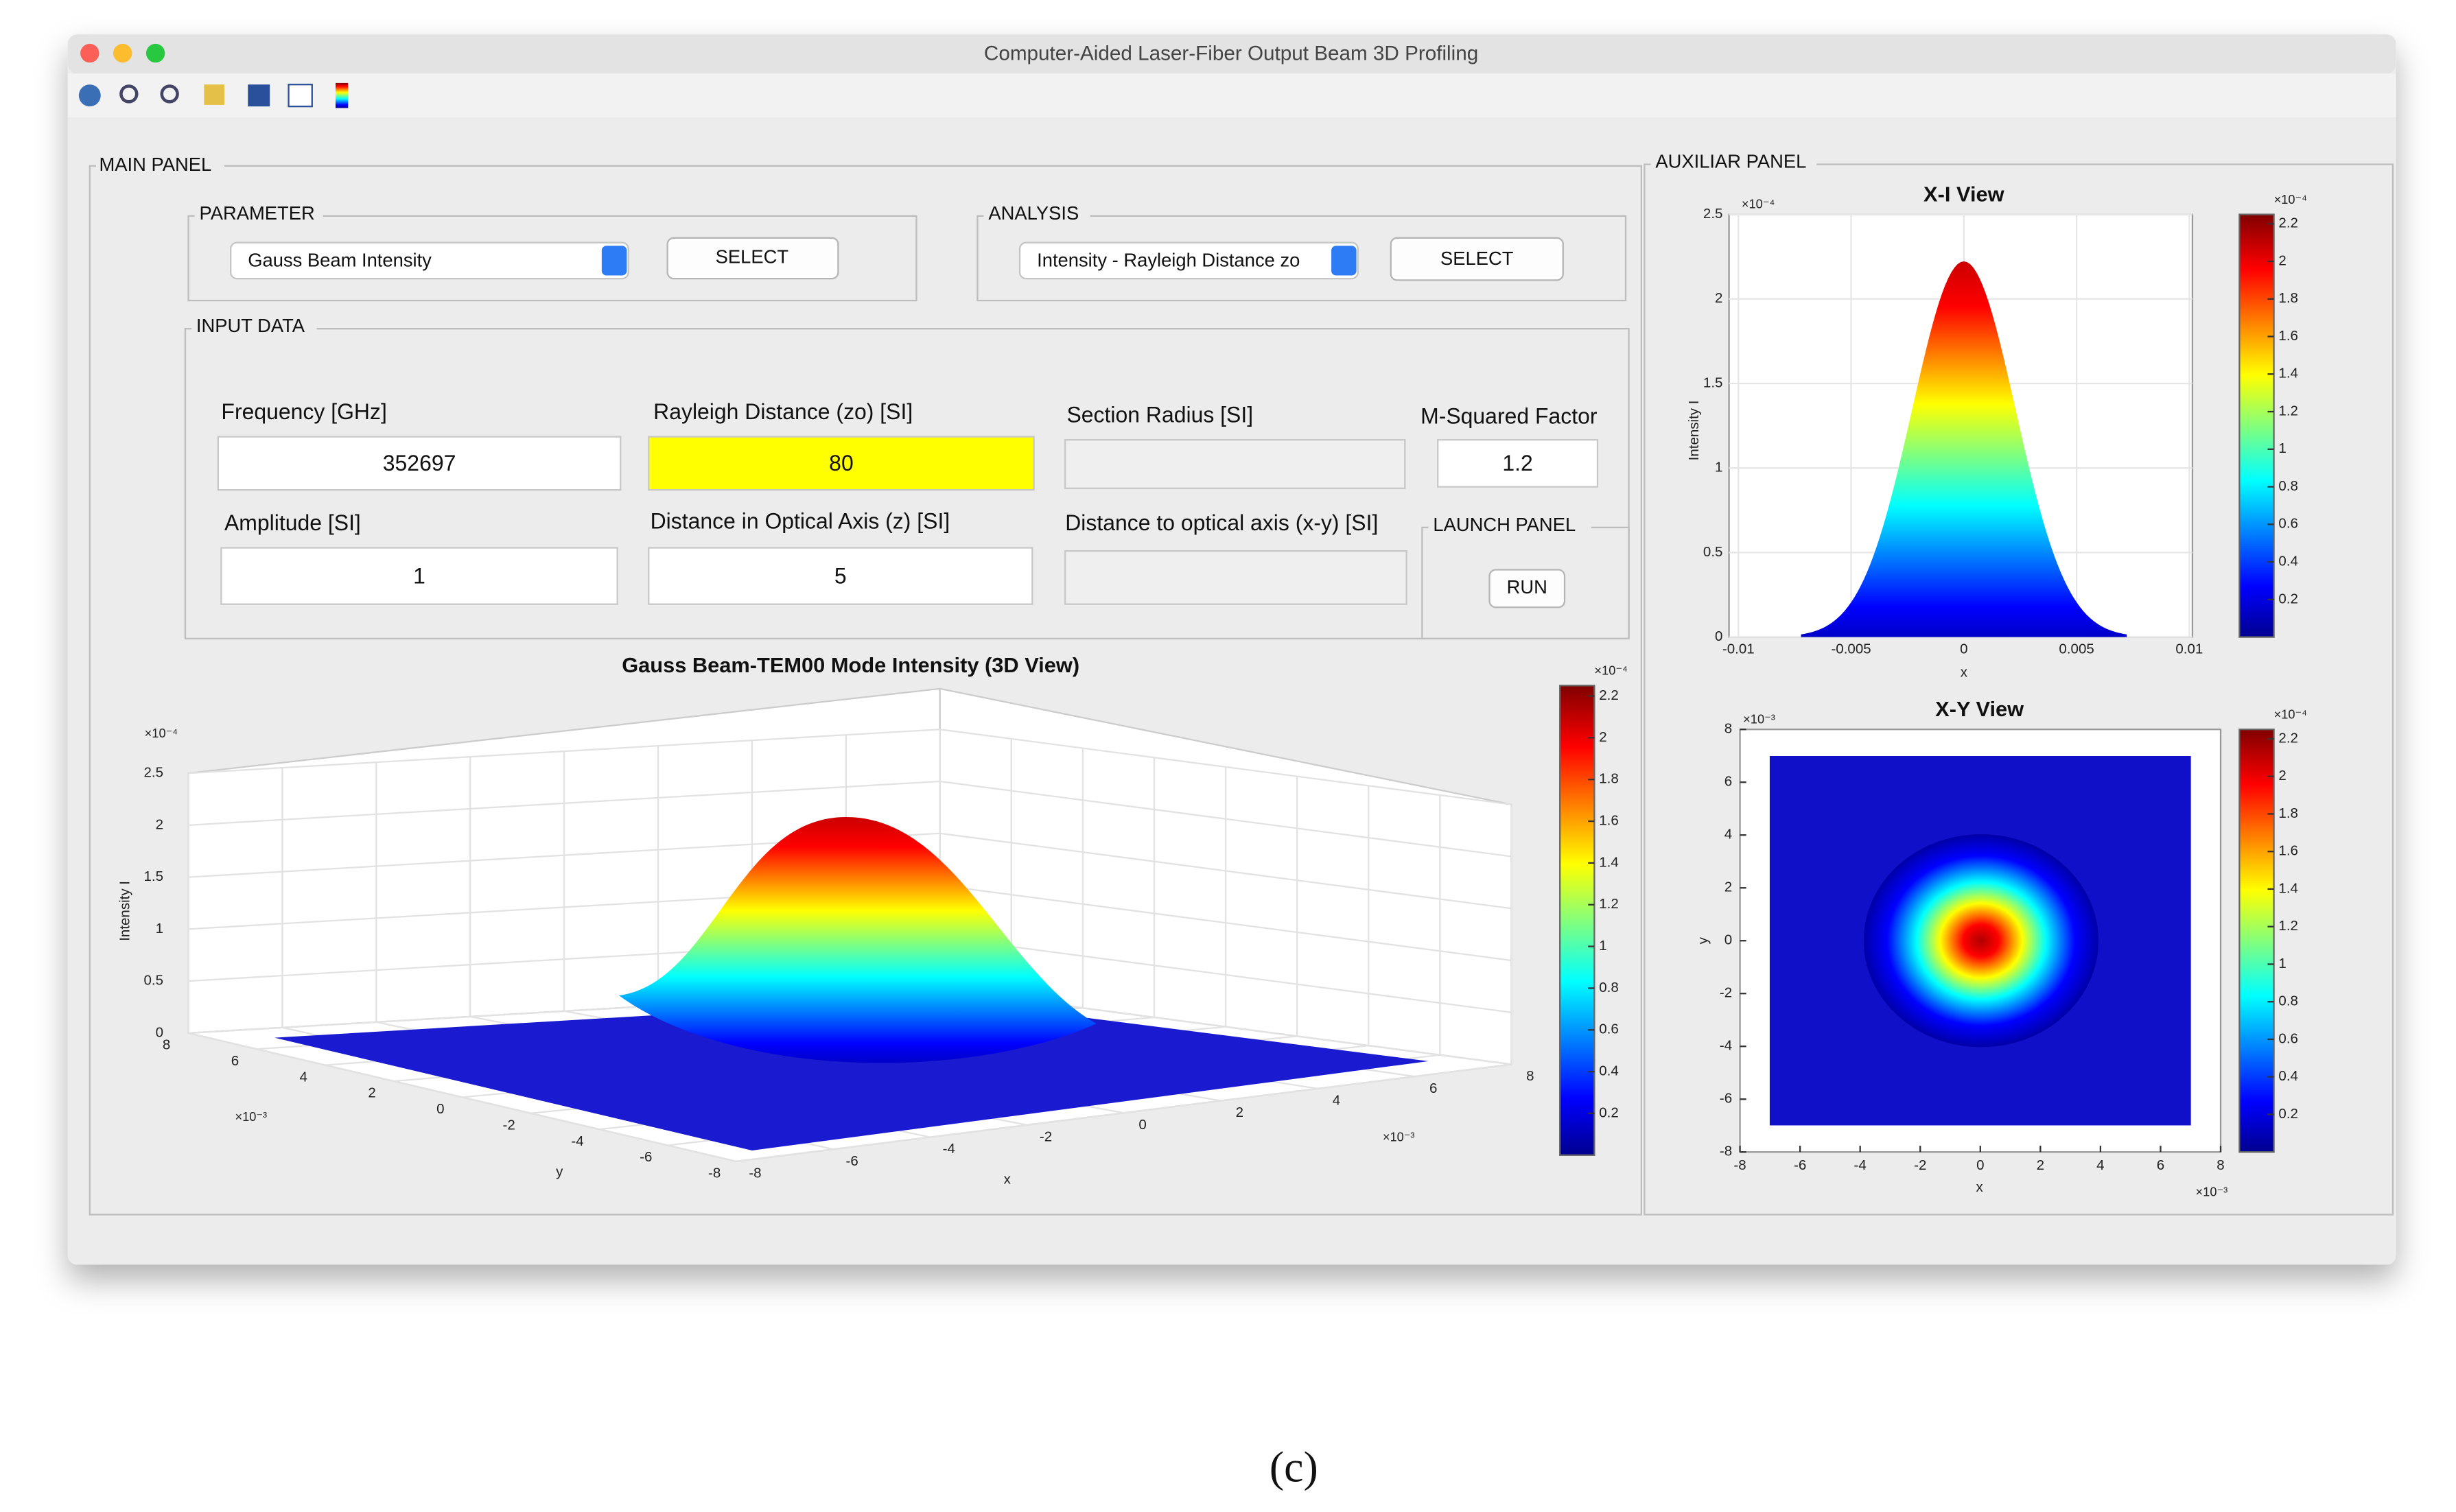 The height and width of the screenshot is (1512, 2456). I want to click on zoom-button, so click(155, 53).